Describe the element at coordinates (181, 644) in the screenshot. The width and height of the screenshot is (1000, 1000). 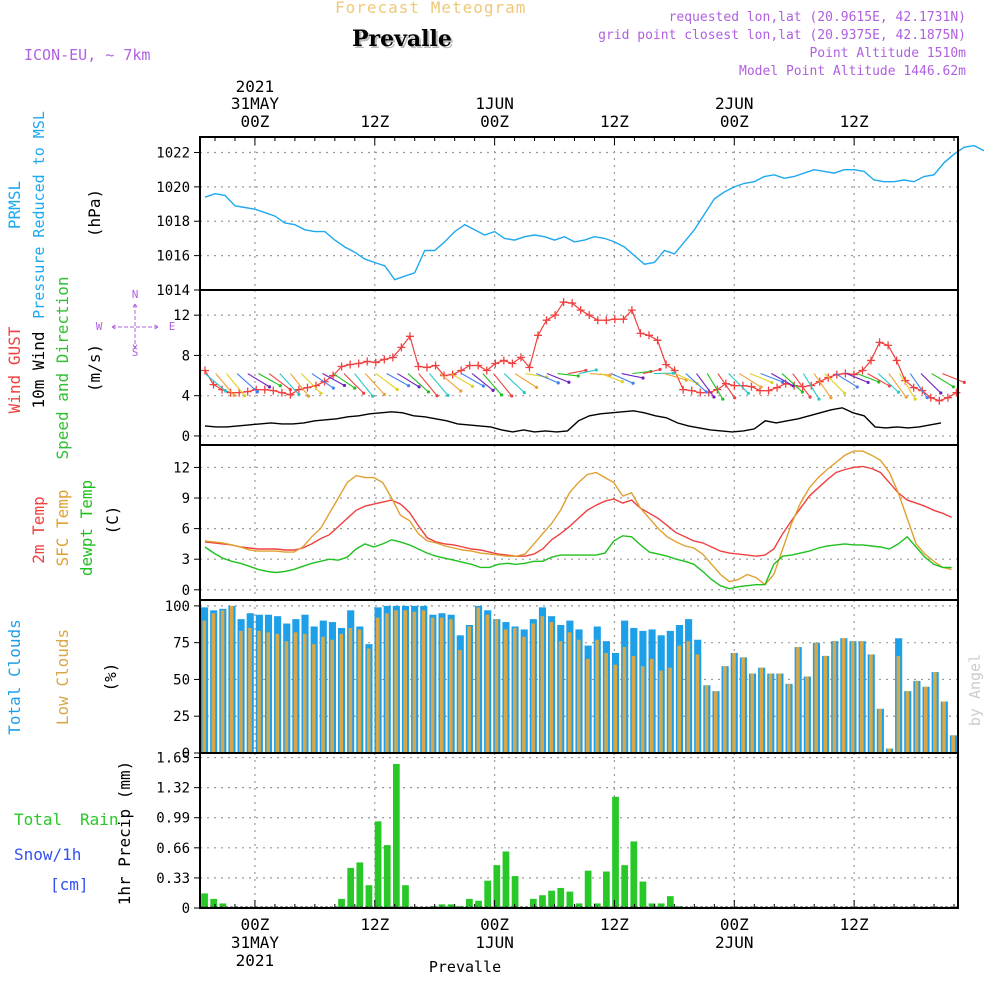
I see `y-tick-label: 75` at that location.